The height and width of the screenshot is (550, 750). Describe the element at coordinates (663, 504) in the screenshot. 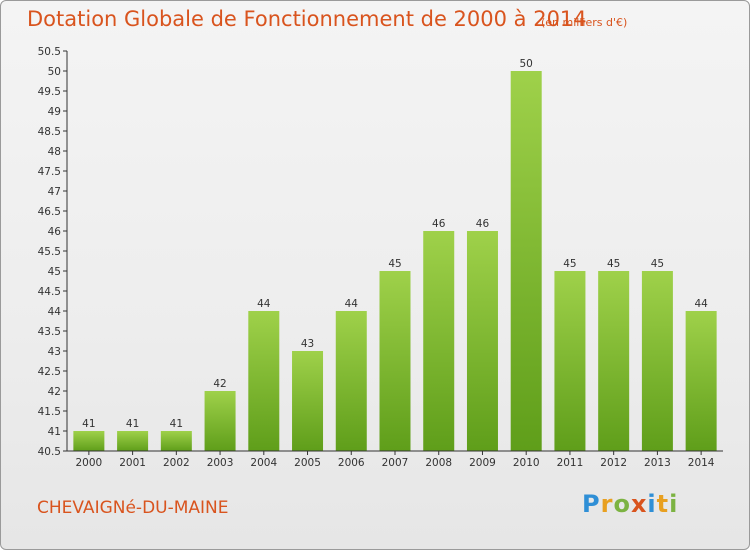

I see `logo-letter: t` at that location.